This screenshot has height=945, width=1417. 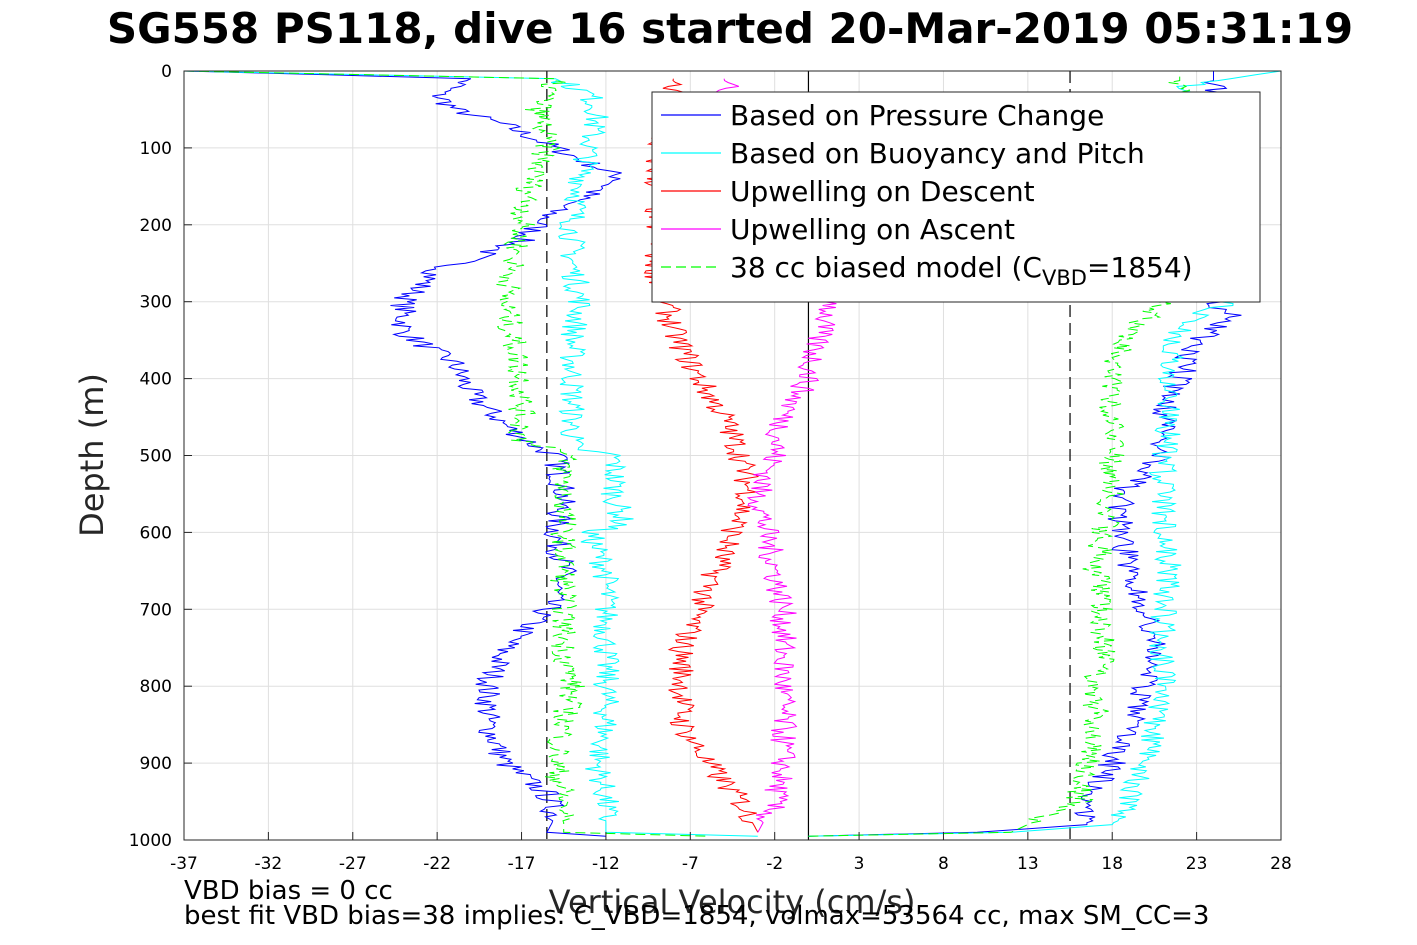 I want to click on x-tick-label: 18, so click(x=1112, y=864).